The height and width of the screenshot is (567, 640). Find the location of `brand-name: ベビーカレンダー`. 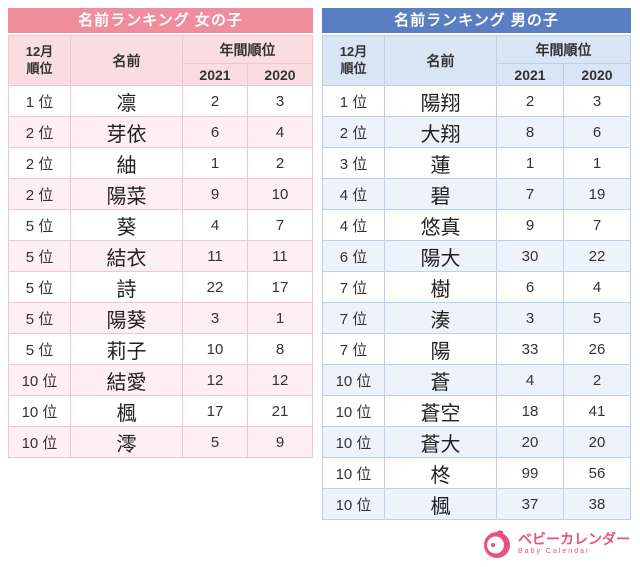

brand-name: ベビーカレンダー is located at coordinates (574, 539).